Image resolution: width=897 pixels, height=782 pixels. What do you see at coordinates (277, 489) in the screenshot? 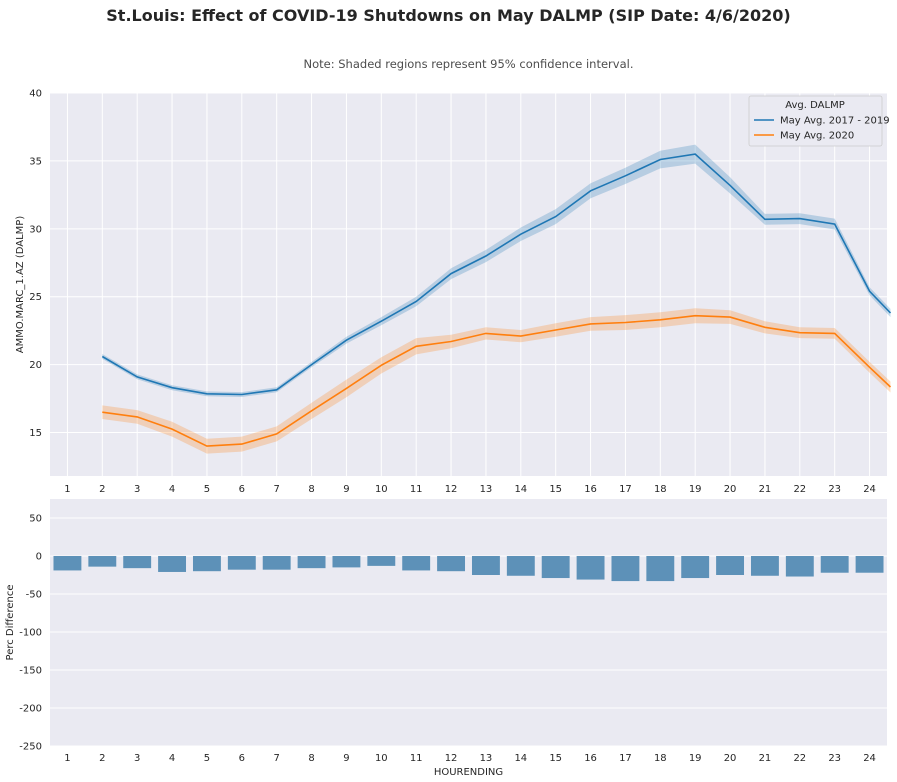
I see `x-tick-label: 7` at bounding box center [277, 489].